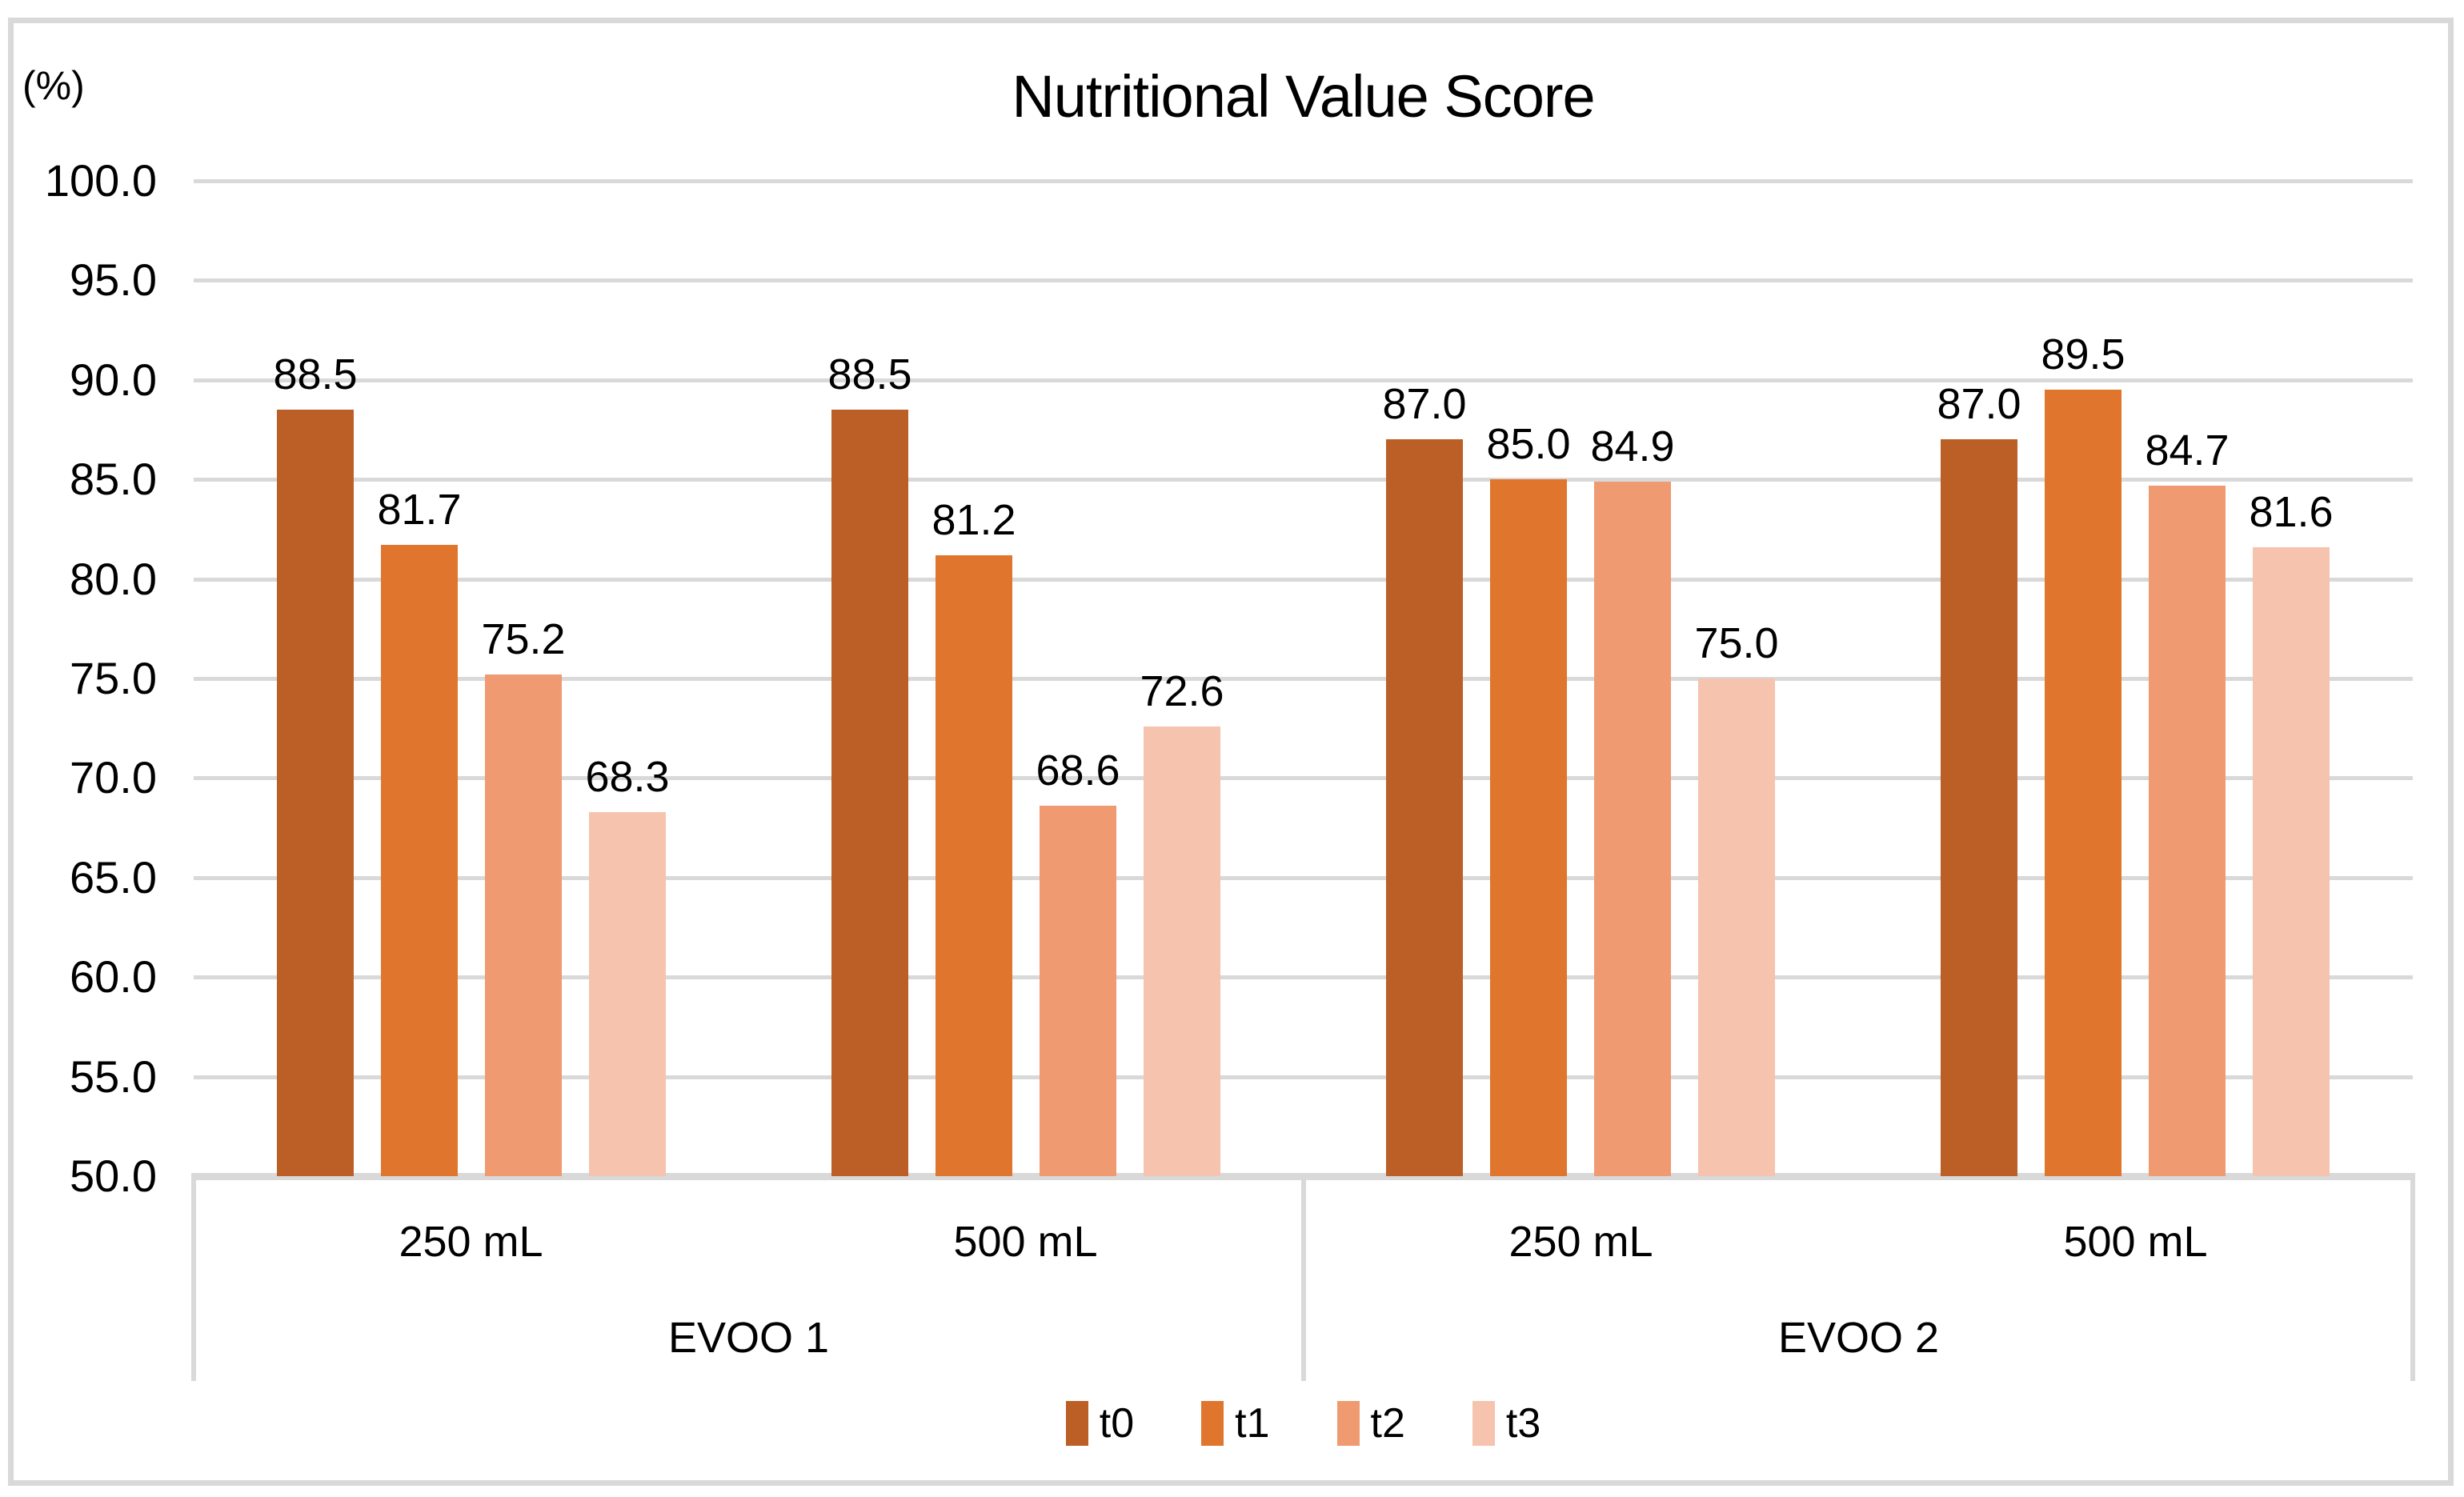 The image size is (2464, 1497). What do you see at coordinates (1078, 991) in the screenshot?
I see `bar-t2-group1` at bounding box center [1078, 991].